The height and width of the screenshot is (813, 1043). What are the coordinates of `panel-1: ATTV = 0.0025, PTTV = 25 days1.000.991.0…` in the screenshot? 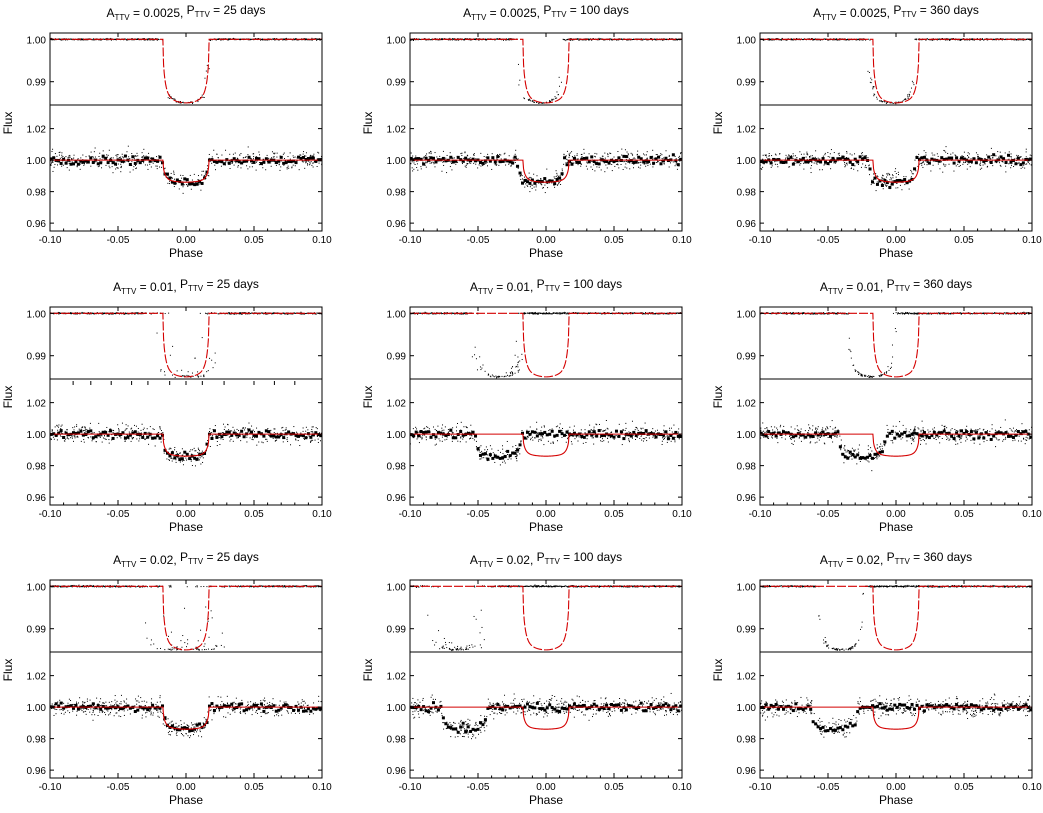 It's located at (166, 131).